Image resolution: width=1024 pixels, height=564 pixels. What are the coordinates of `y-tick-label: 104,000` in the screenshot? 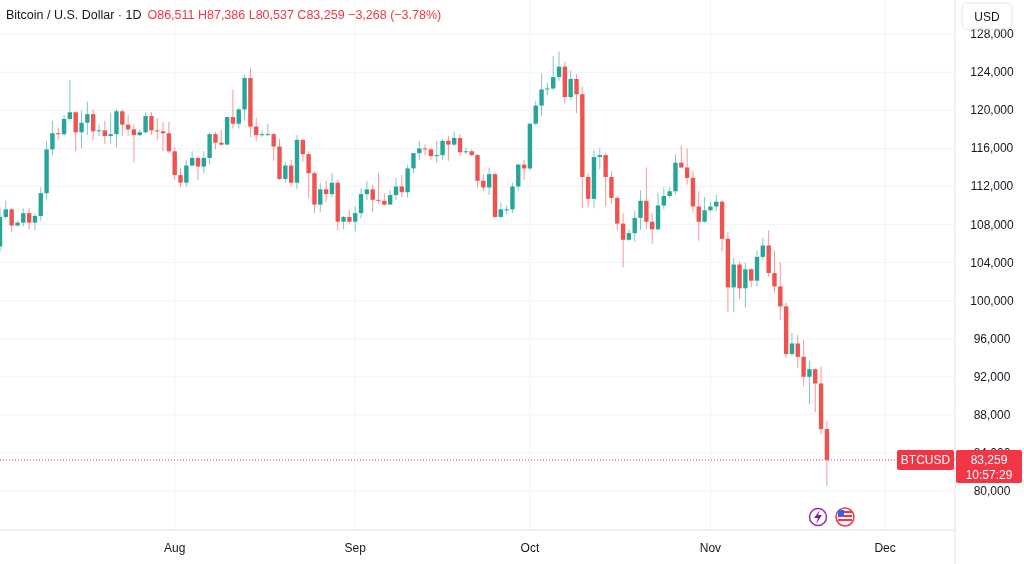 It's located at (992, 262).